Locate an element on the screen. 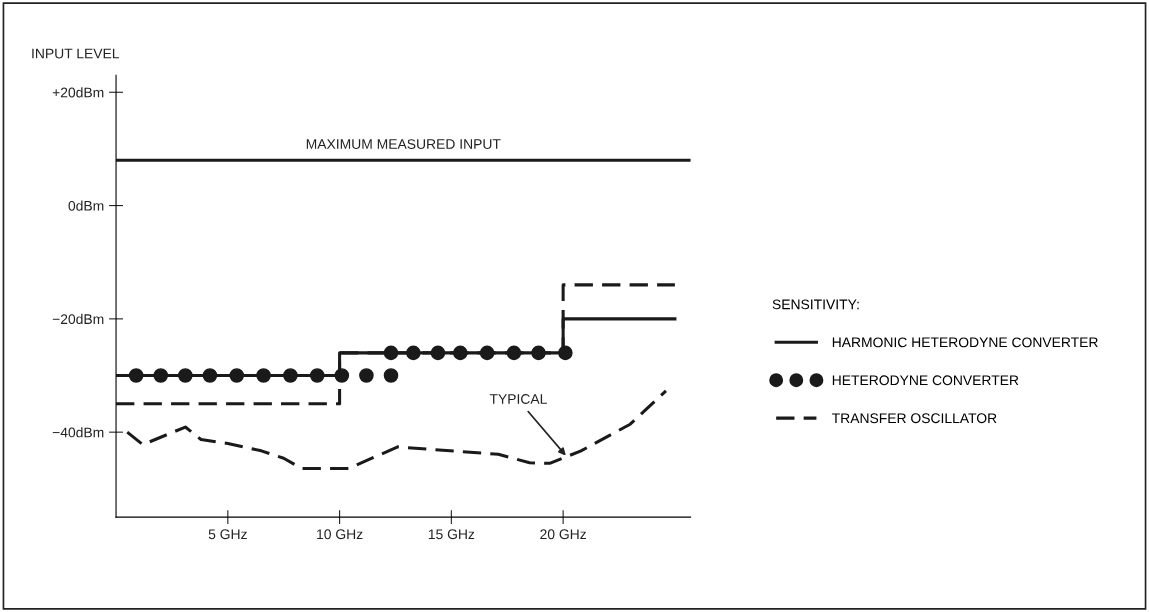 This screenshot has height=612, width=1149. line-series is located at coordinates (396, 429).